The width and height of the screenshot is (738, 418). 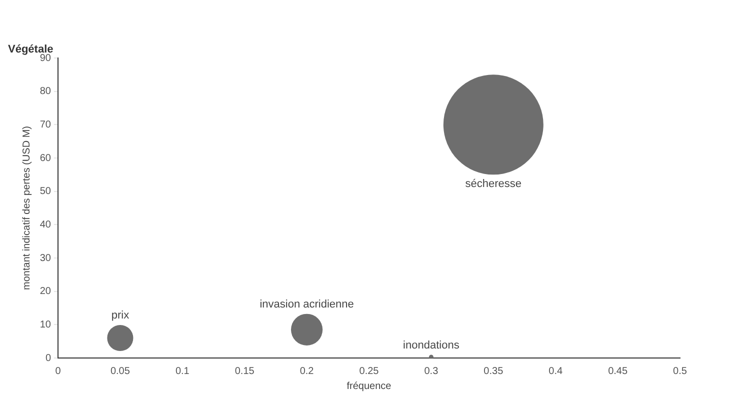 I want to click on y-tick-label: 10, so click(x=46, y=324).